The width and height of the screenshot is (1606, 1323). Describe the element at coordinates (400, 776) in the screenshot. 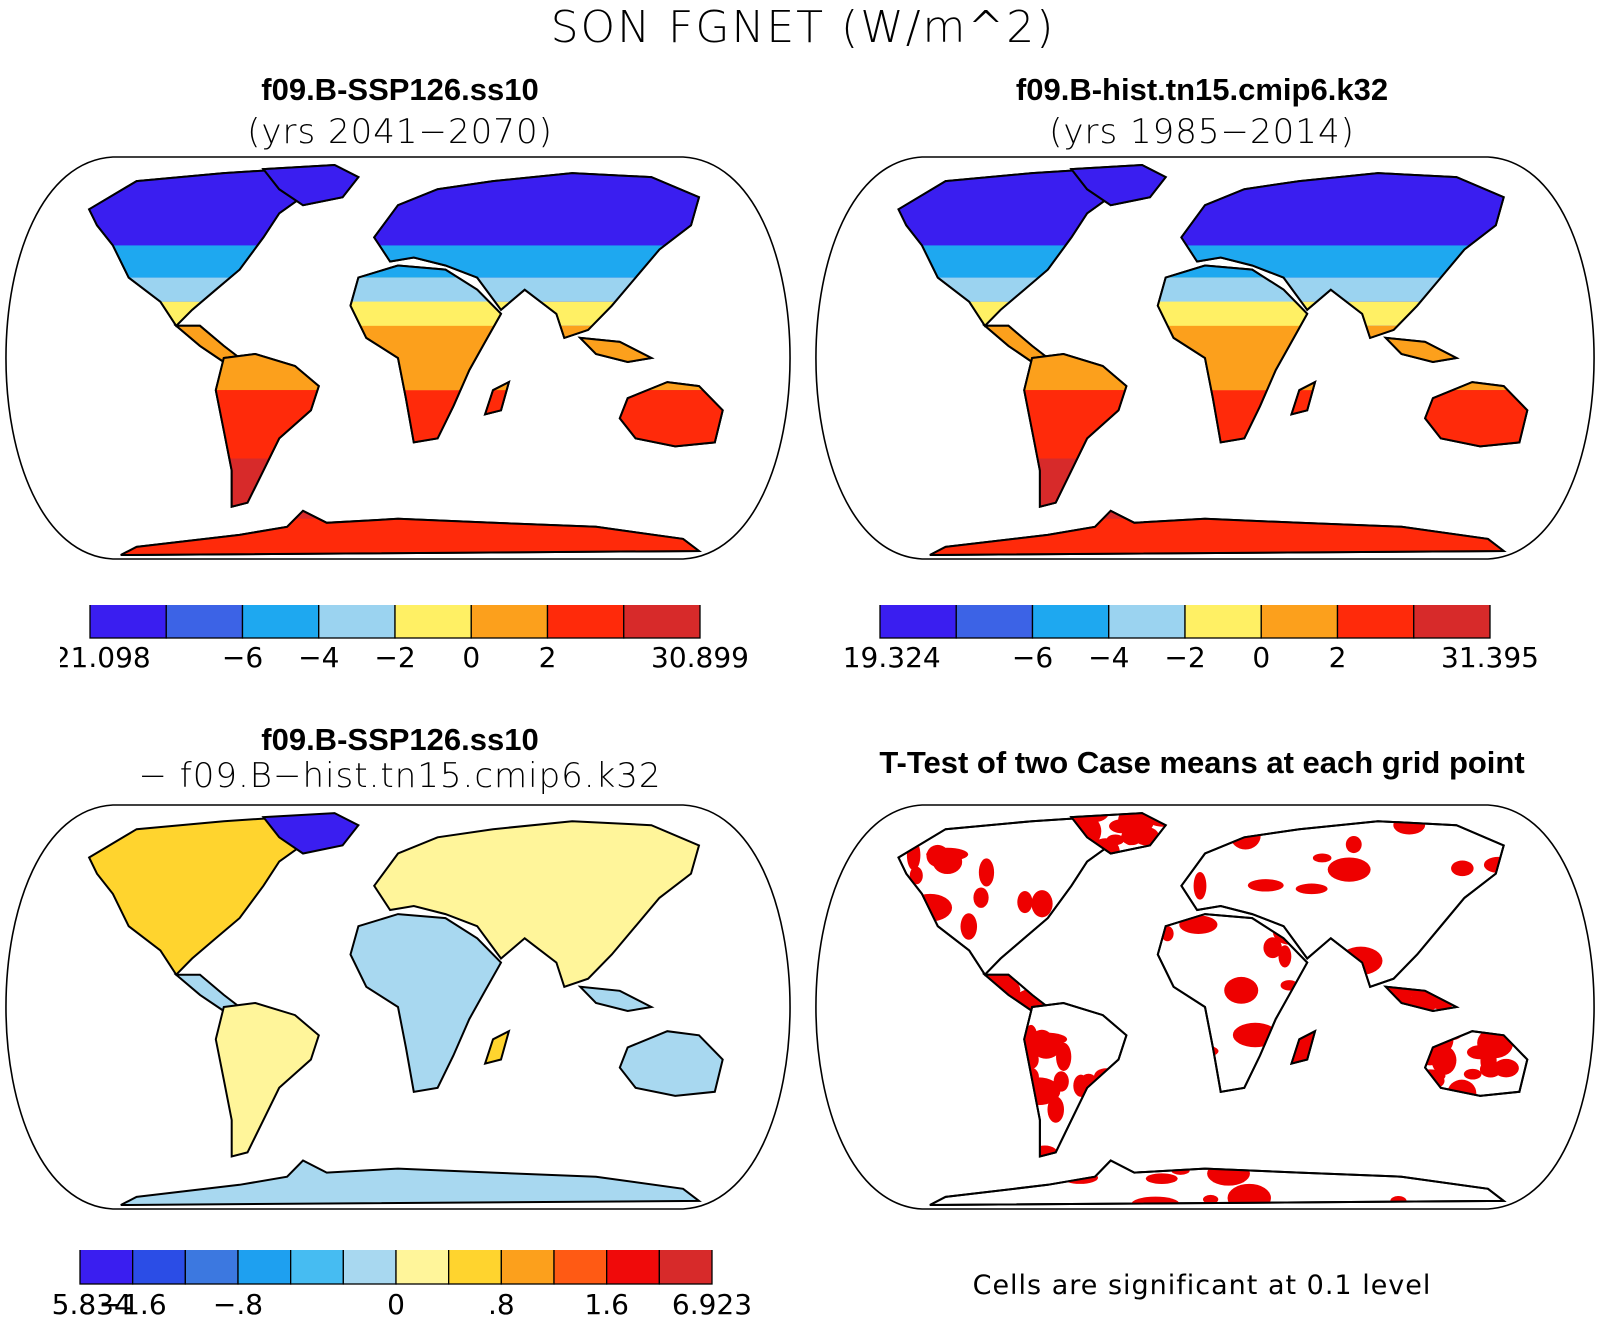

I see `panel-diff-subtitle: − f09.B−hist.tn15.cmip6.k32` at that location.